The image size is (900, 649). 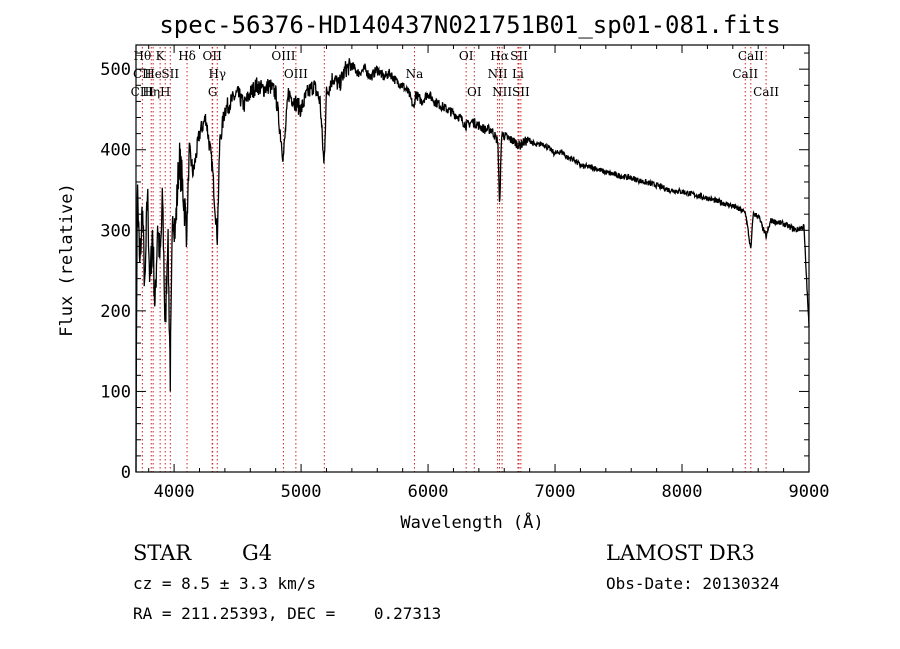 I want to click on y-tick-label: 500, so click(x=115, y=70).